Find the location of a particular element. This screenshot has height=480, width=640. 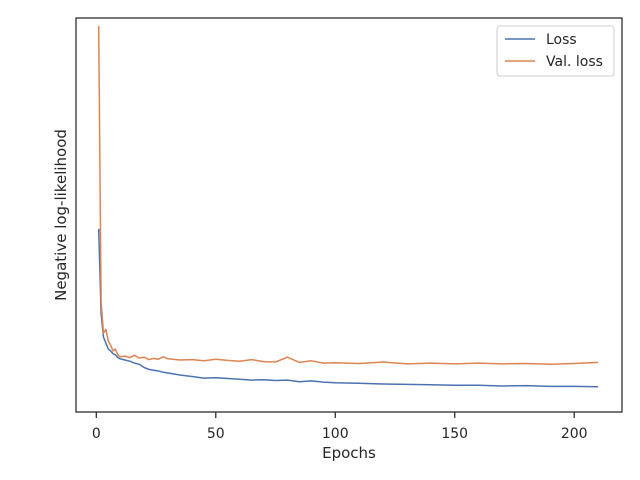

x-tick-label: 0 is located at coordinates (96, 434).